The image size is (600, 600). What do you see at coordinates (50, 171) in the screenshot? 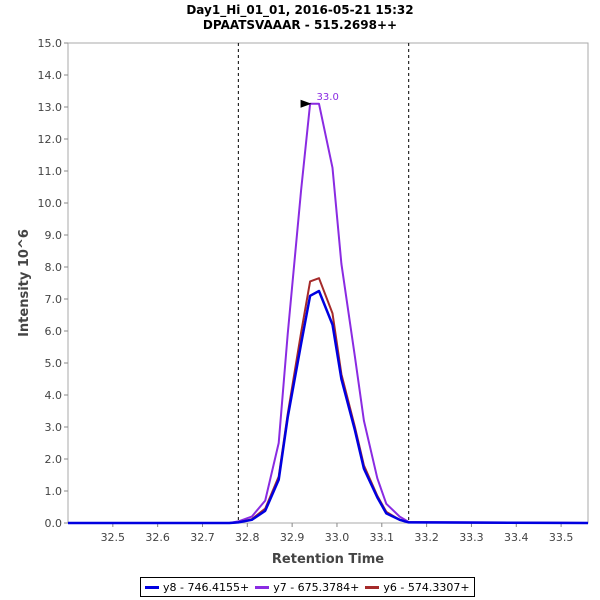
I see `y-tick-label: 11.0` at bounding box center [50, 171].